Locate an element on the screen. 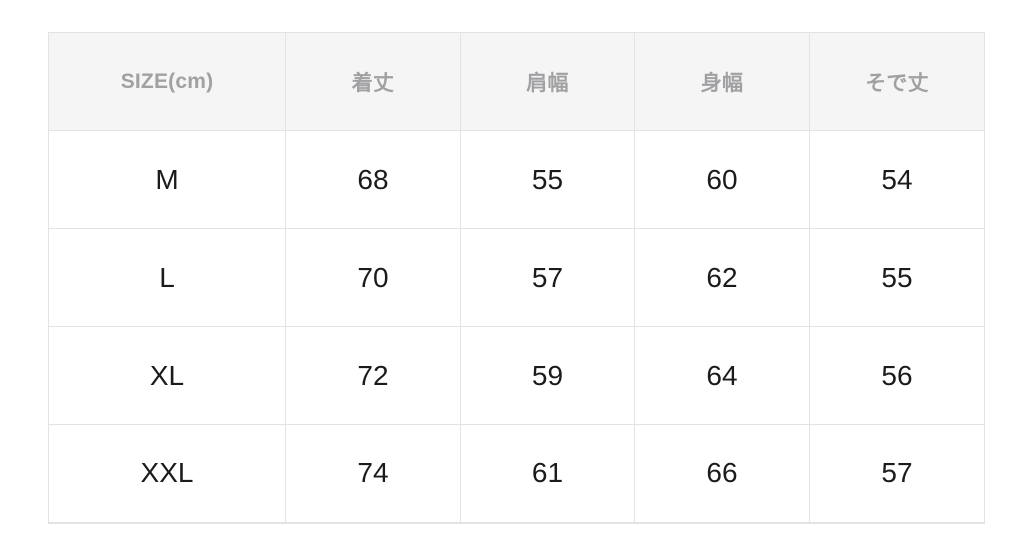 This screenshot has height=552, width=1024. column-header-chest-width: 身幅 is located at coordinates (722, 81).